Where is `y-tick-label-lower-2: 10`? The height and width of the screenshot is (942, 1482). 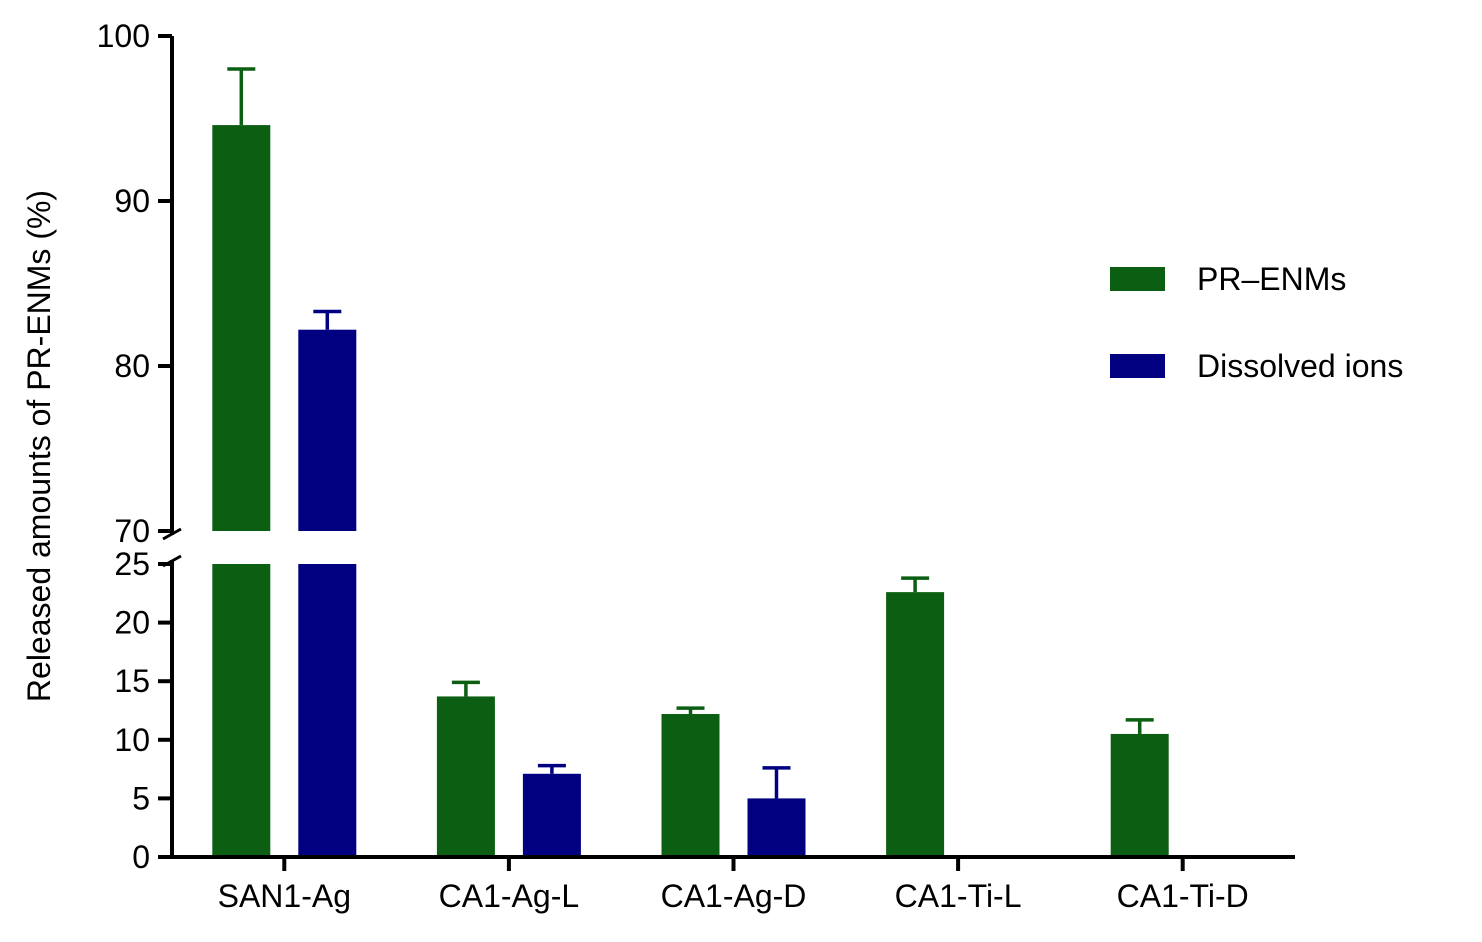 y-tick-label-lower-2: 10 is located at coordinates (132, 740).